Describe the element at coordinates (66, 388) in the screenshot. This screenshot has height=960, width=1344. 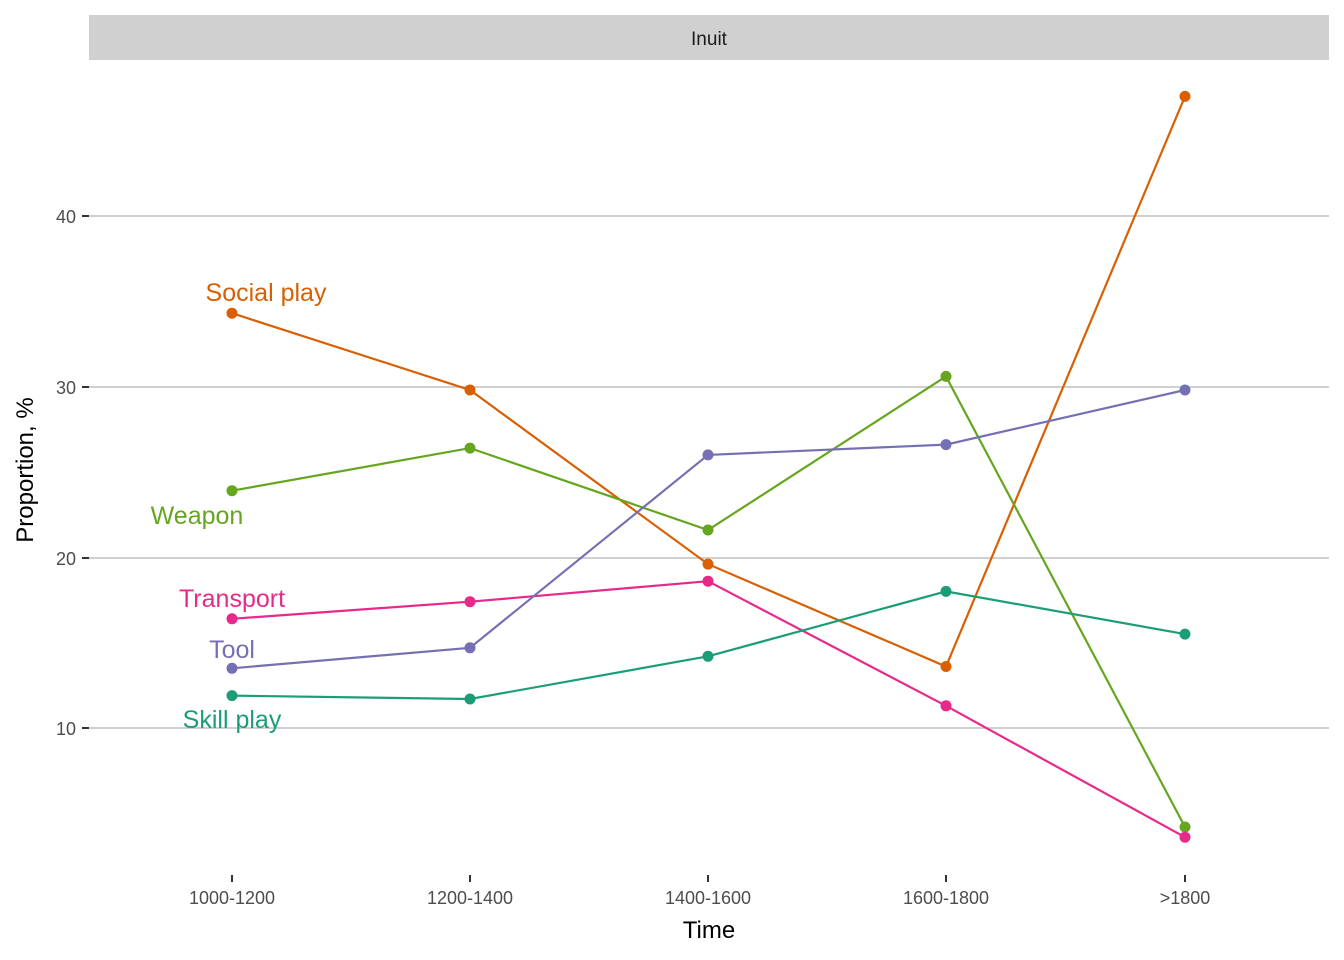
I see `y-tick-label-30: 30` at that location.